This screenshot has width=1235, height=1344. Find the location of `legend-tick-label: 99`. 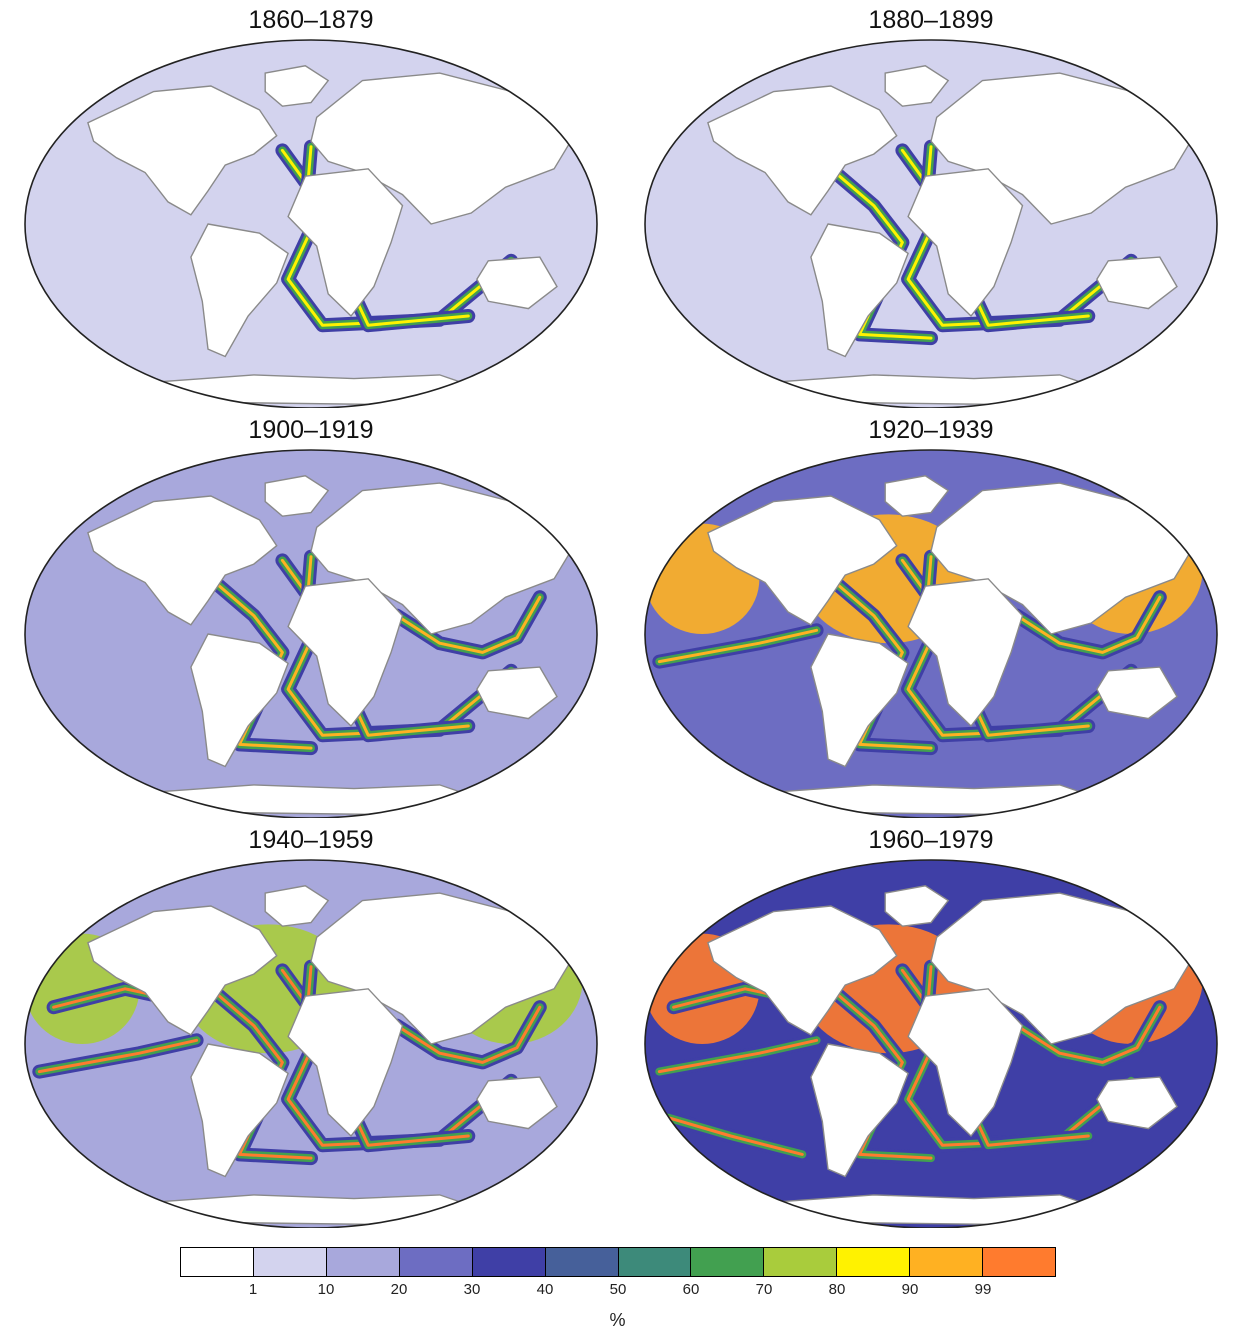

legend-tick-label: 99 is located at coordinates (983, 1289).